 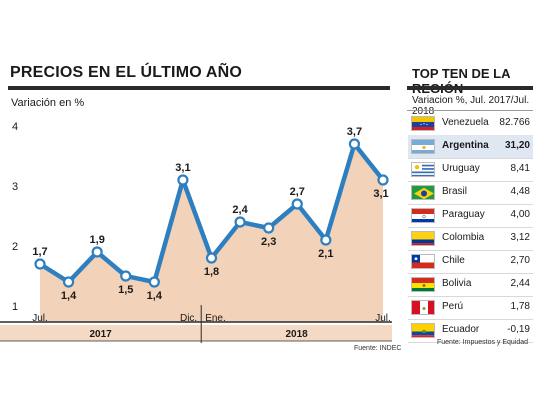 I want to click on chart-title: PRECIOS EN EL ÚLTIMO AÑO, so click(x=126, y=72).